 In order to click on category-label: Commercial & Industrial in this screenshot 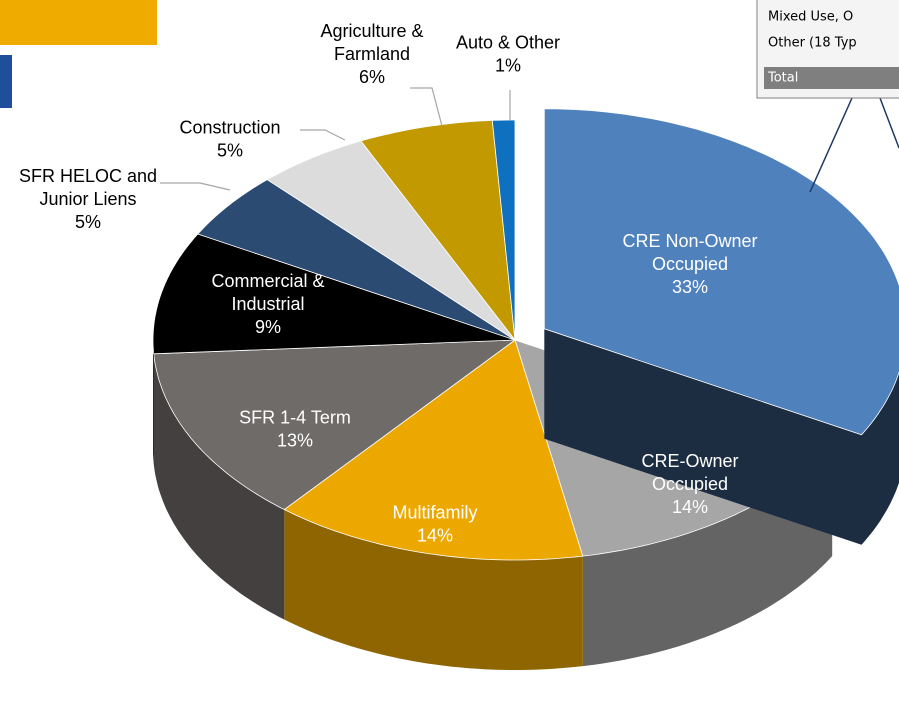, I will do `click(267, 292)`.